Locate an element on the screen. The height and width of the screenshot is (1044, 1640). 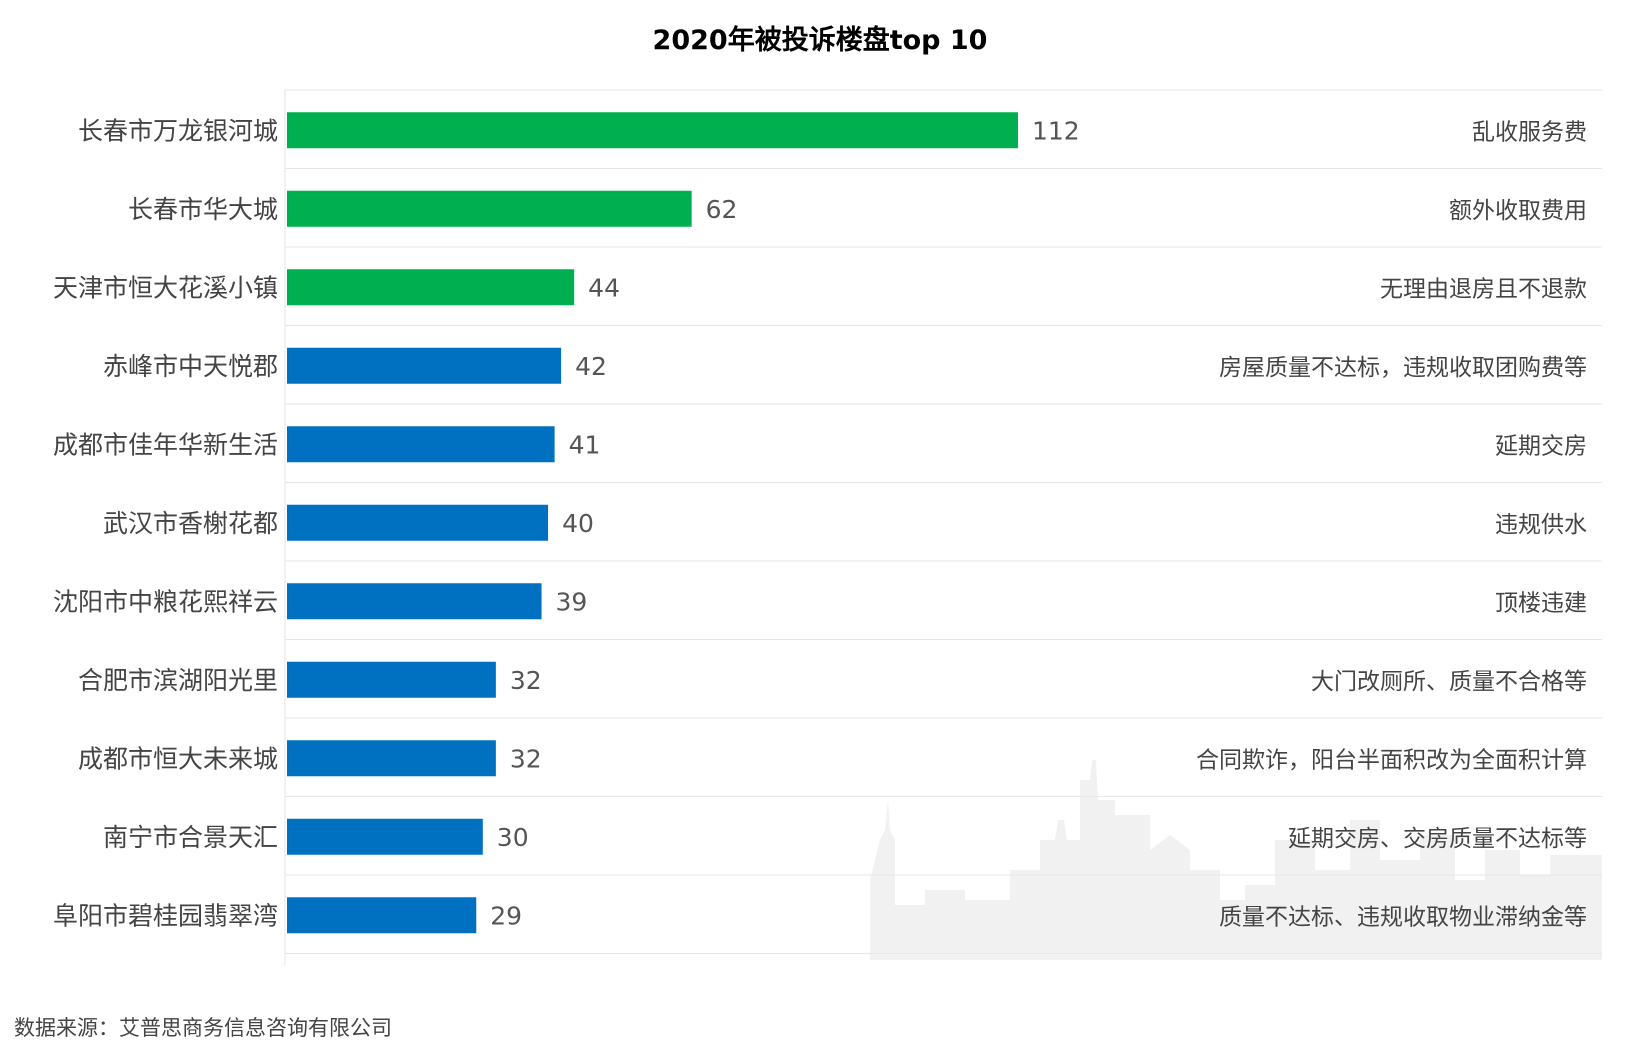
category-label: 赤峰市中天悦郡 is located at coordinates (190, 366).